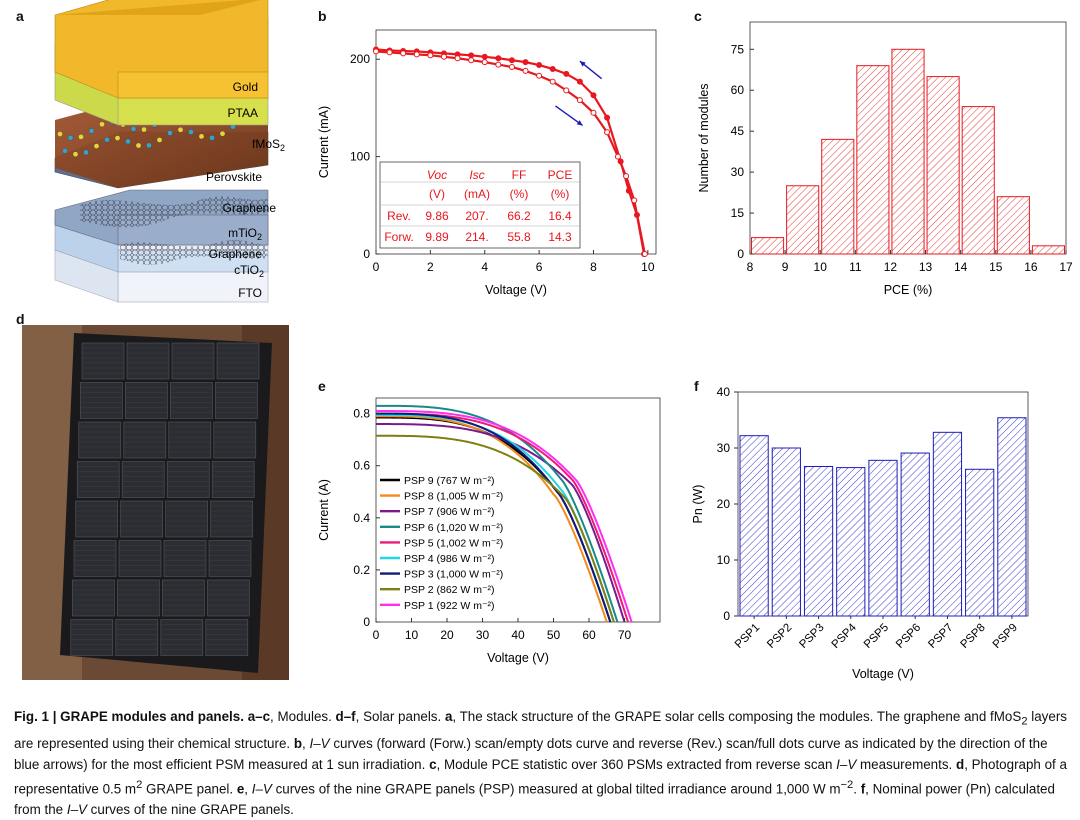 The image size is (1080, 820). What do you see at coordinates (437, 216) in the screenshot?
I see `table-cell: 9.86` at bounding box center [437, 216].